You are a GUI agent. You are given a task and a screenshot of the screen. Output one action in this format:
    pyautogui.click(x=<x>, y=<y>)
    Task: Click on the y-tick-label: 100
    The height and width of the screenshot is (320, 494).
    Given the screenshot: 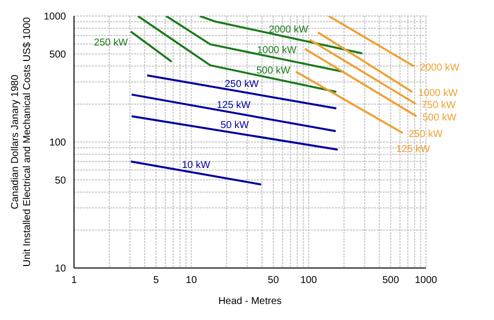 What is the action you would take?
    pyautogui.click(x=57, y=143)
    